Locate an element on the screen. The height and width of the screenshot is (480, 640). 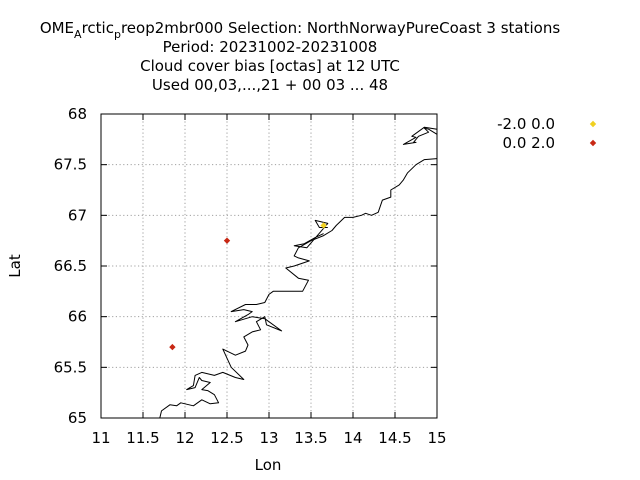
title-line-4: Used 00,03,...,21 + 00 03 ... 48 is located at coordinates (270, 85).